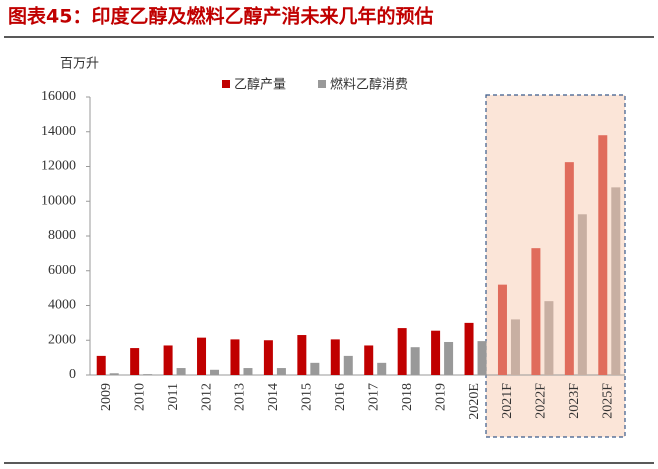 This screenshot has height=469, width=658. Describe the element at coordinates (369, 85) in the screenshot. I see `legend-label: 燃料乙醇消费` at that location.